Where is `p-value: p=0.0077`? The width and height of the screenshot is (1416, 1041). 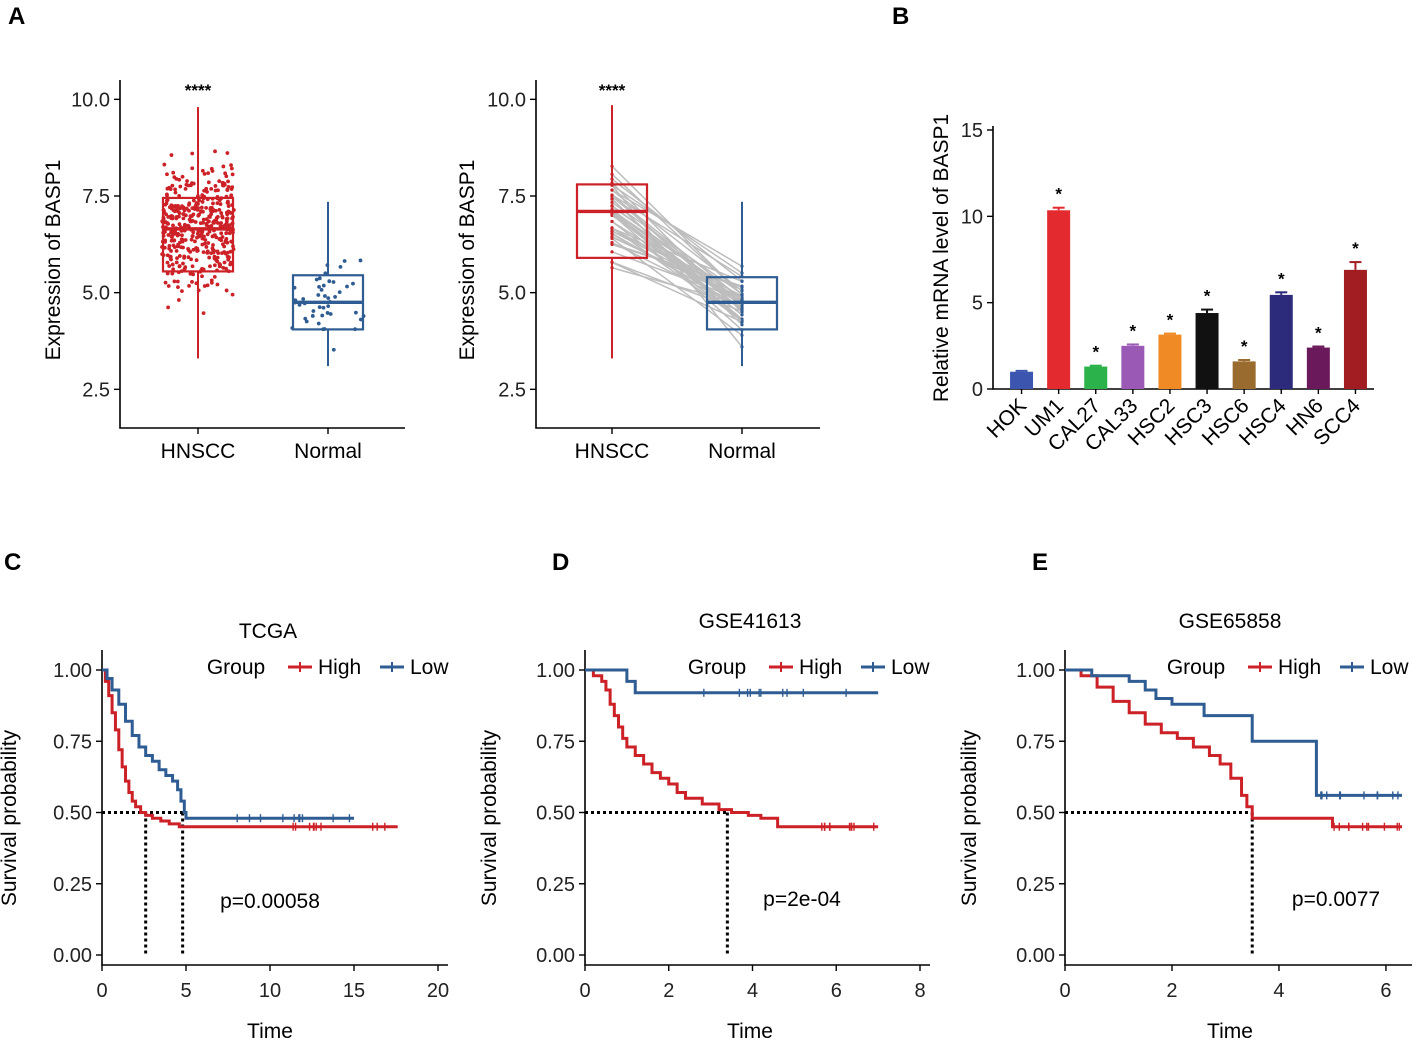
p-value: p=0.0077 is located at coordinates (1336, 899).